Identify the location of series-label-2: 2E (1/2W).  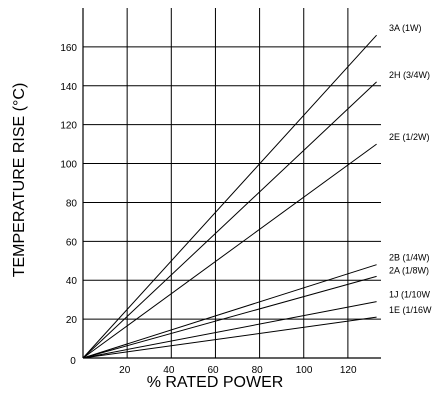
(409, 137).